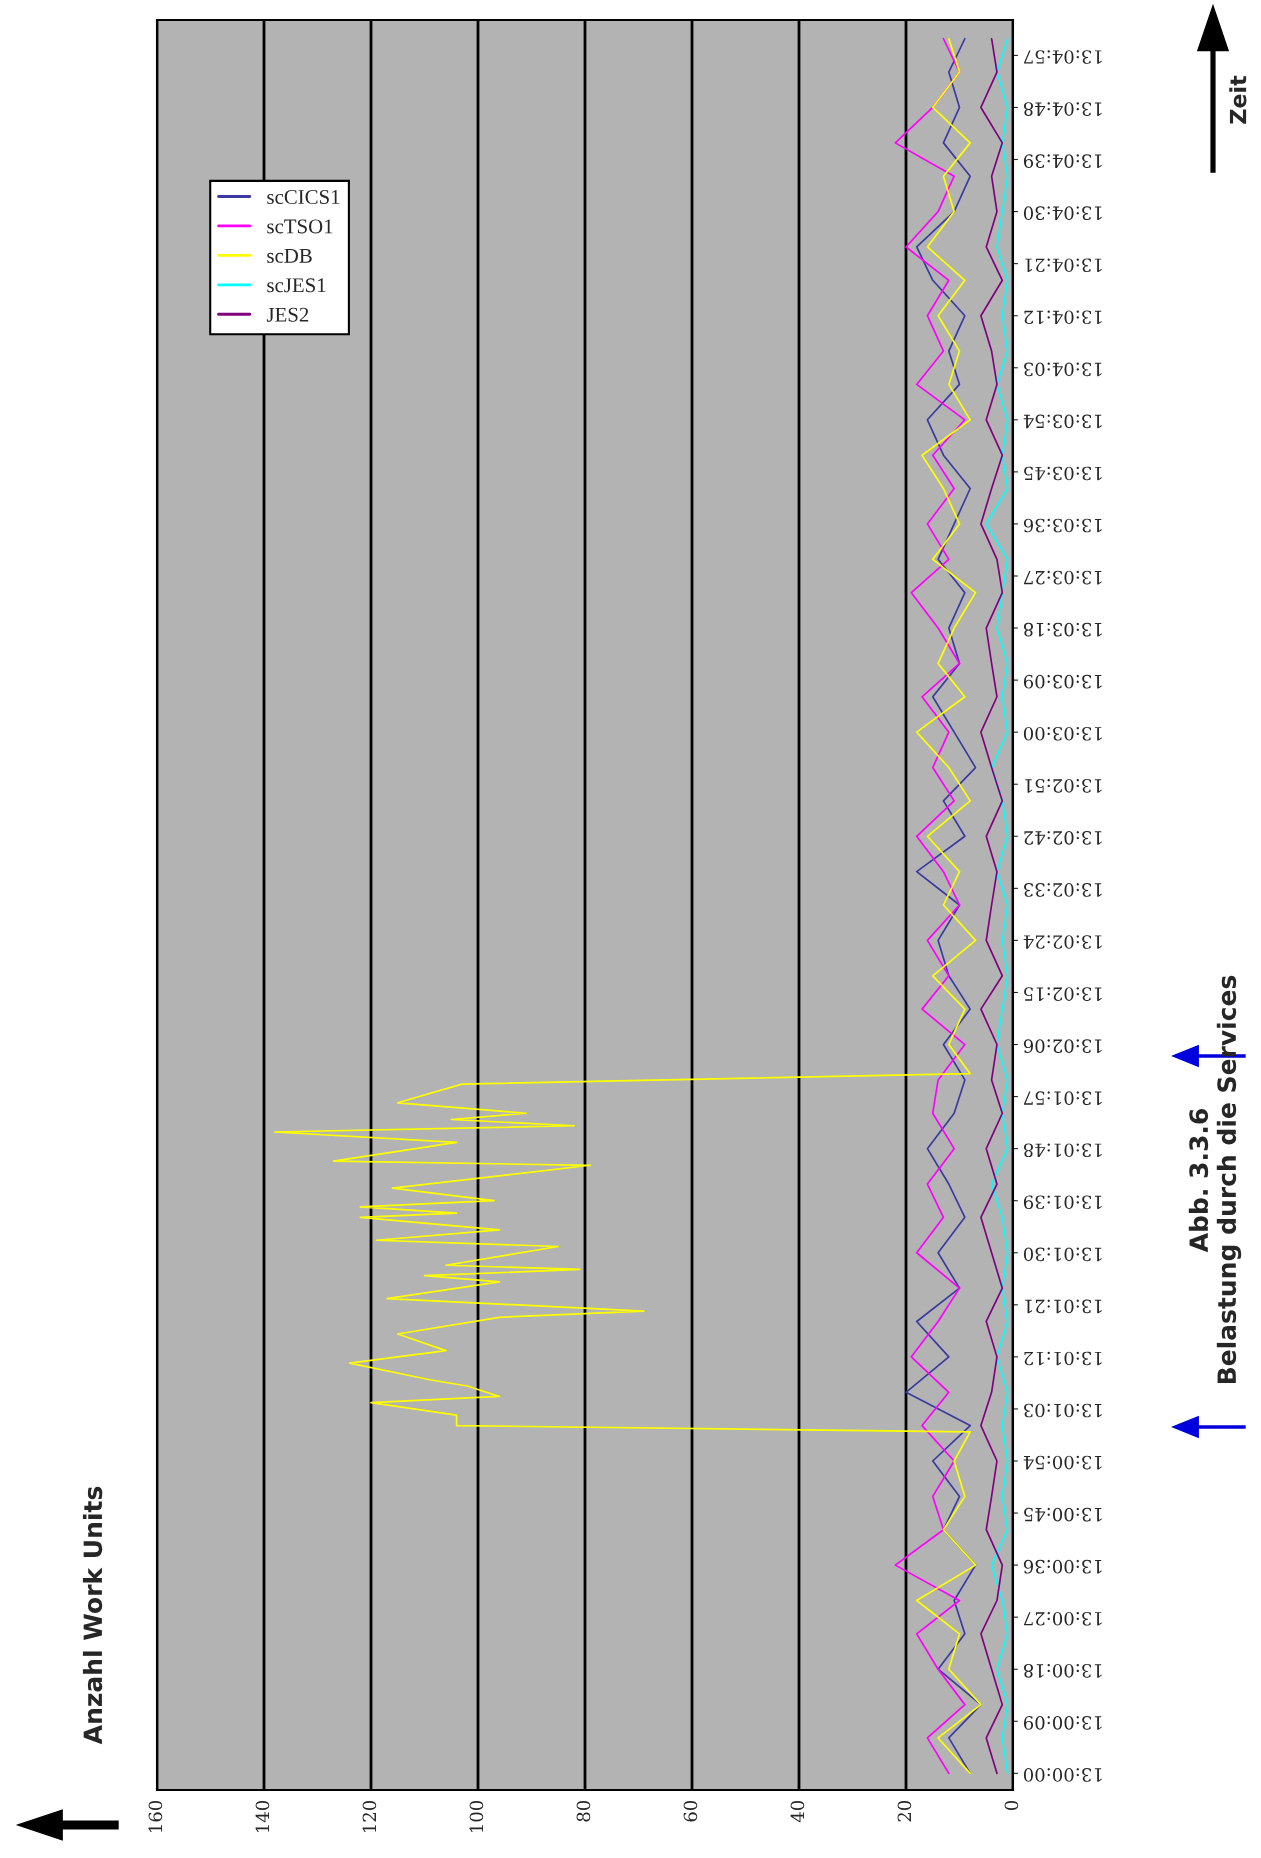 This screenshot has width=1261, height=1858. I want to click on y-tick-label: 13:01:39, so click(1062, 1202).